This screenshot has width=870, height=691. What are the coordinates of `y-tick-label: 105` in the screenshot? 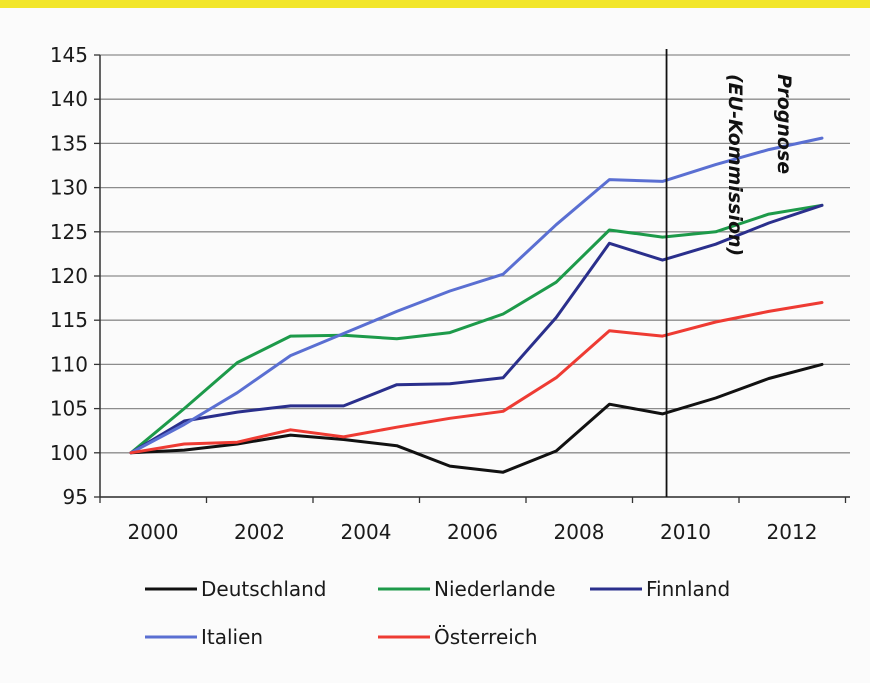 It's located at (69, 409).